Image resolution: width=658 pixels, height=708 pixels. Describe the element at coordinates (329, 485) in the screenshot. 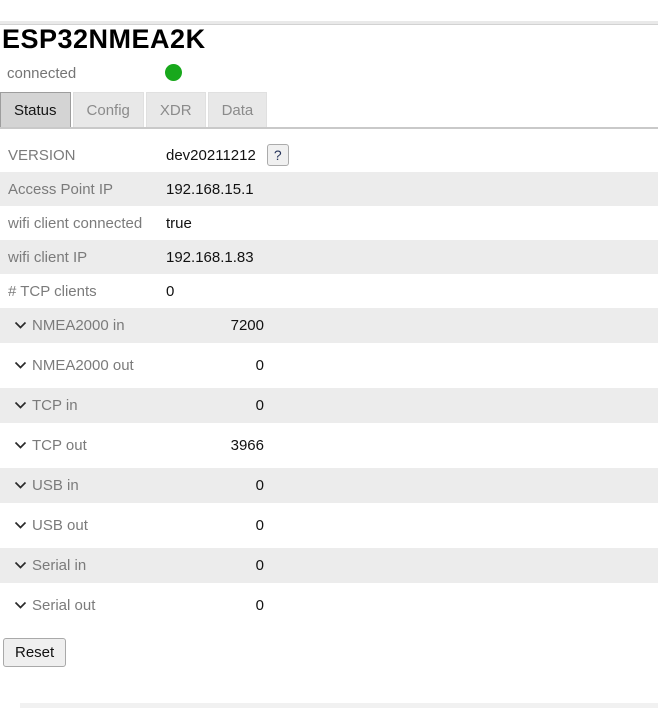

I see `counter-row-usb-in: USB in 0` at that location.